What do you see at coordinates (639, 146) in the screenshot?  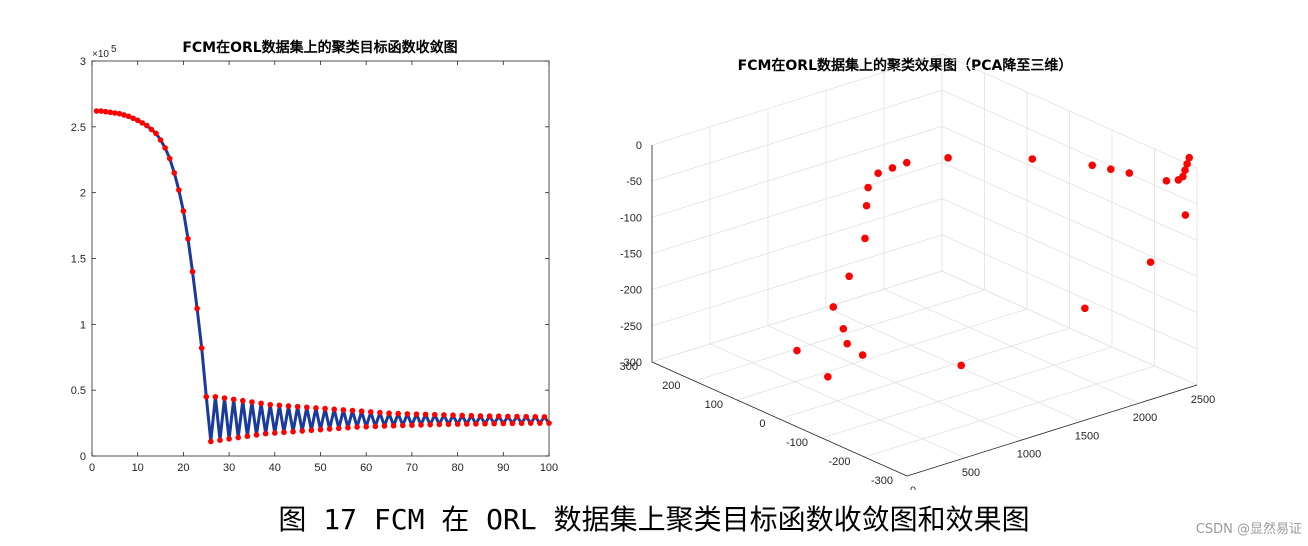 I see `z-tick-label: 0` at bounding box center [639, 146].